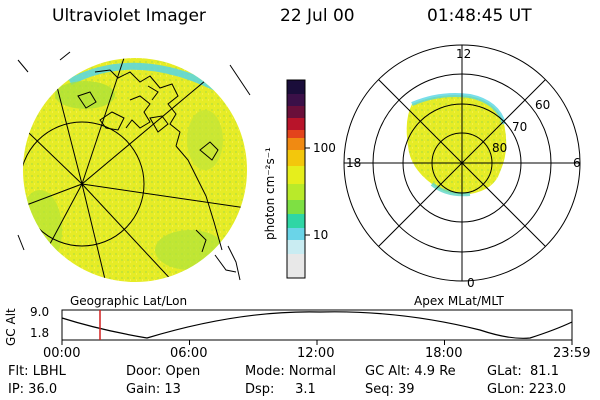 The image size is (600, 400). I want to click on mode-status: Mode: Normal, so click(290, 371).